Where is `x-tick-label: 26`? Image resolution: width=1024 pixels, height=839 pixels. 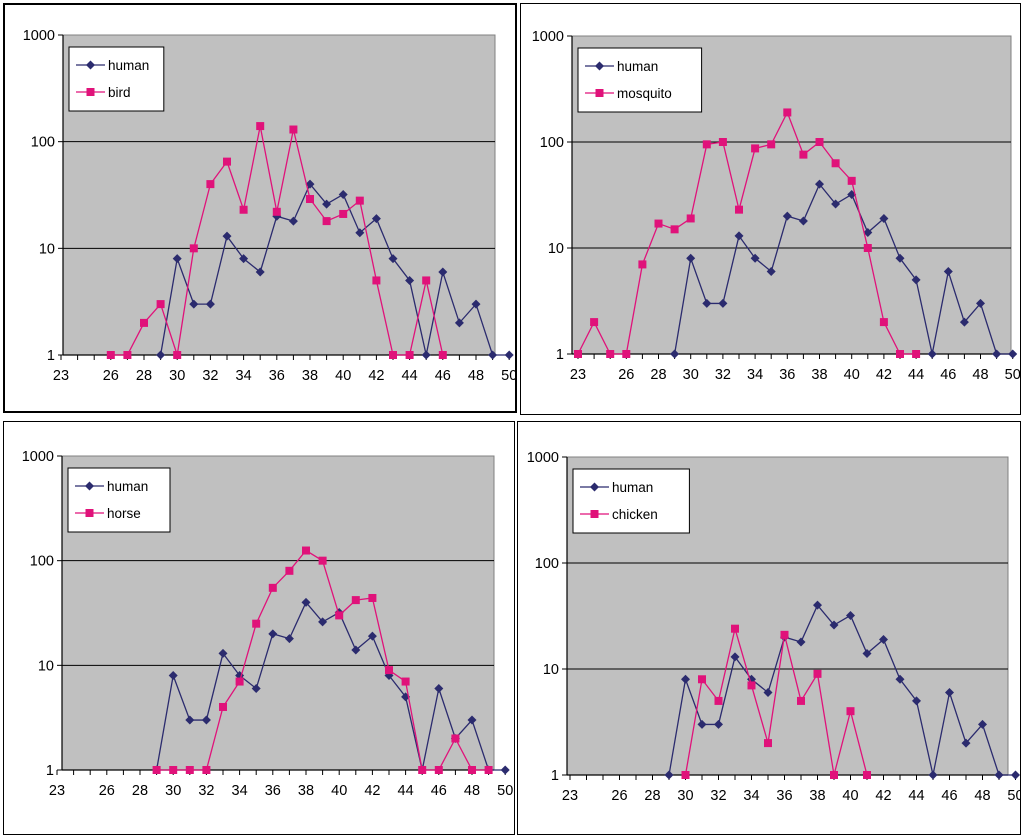 x-tick-label: 26 is located at coordinates (626, 375).